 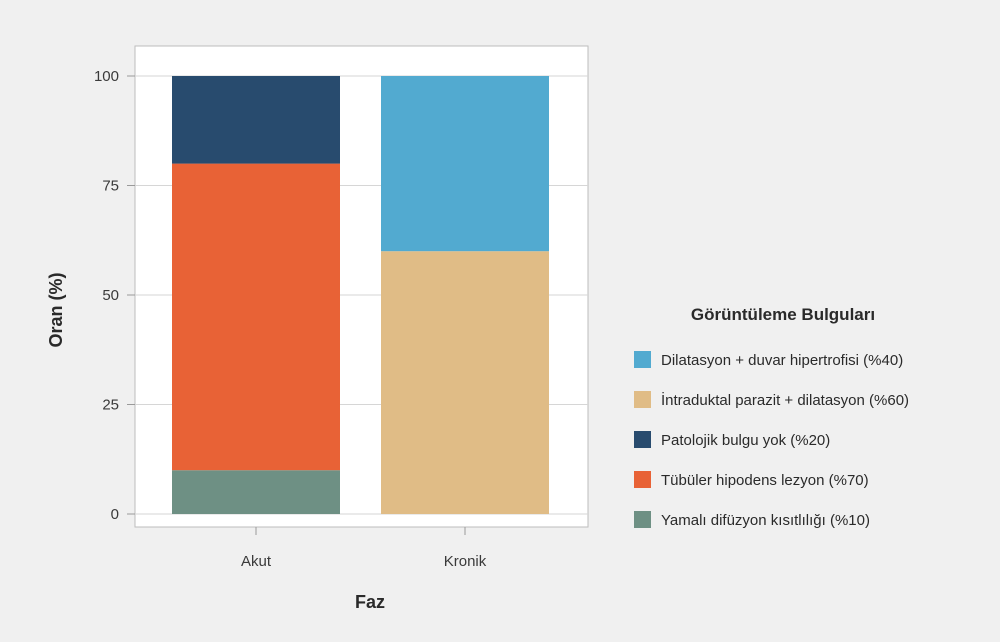 I want to click on y-tick-label: 25, so click(x=110, y=405).